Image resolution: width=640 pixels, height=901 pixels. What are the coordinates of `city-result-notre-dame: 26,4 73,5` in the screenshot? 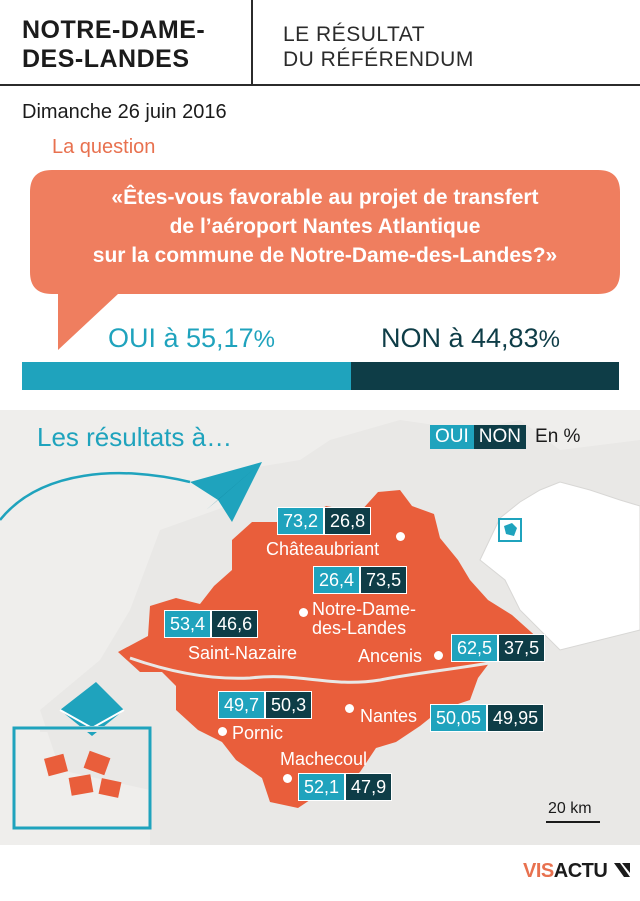 It's located at (360, 580).